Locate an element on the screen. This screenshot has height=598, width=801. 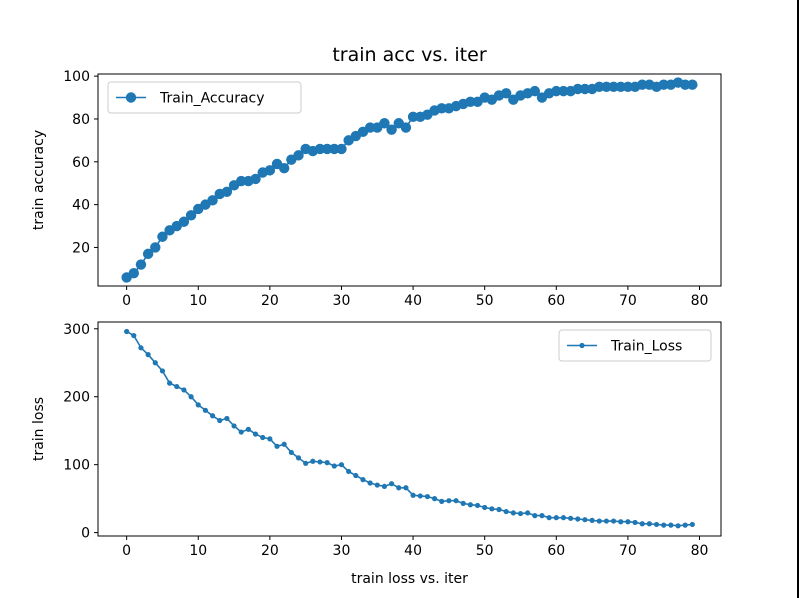
y-axis-label: train loss is located at coordinates (39, 429).